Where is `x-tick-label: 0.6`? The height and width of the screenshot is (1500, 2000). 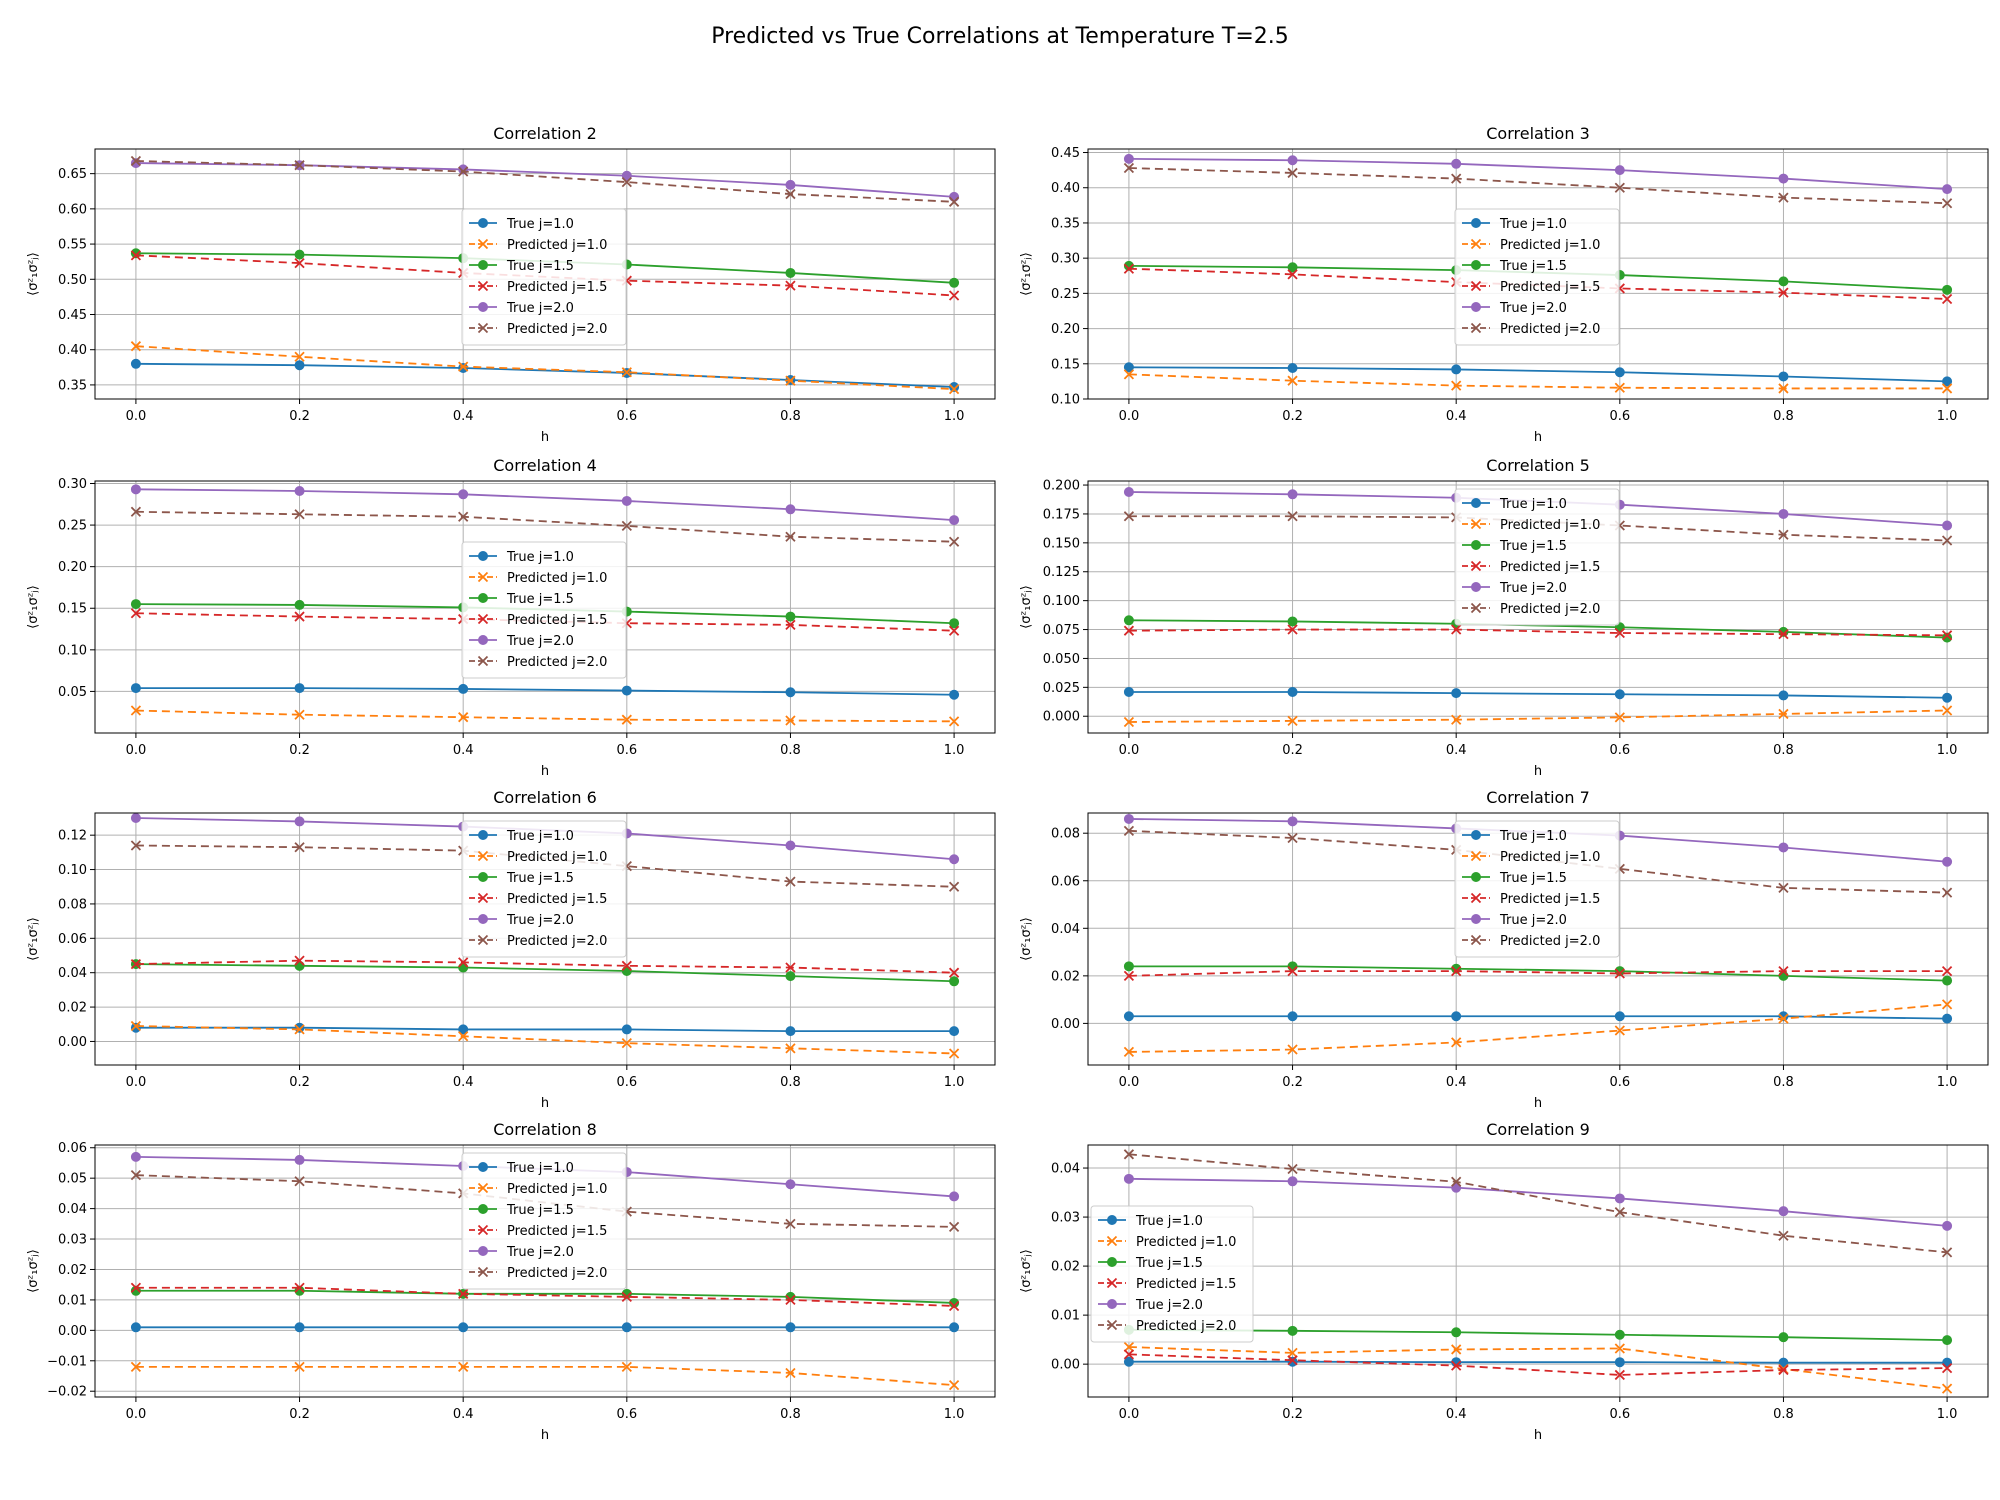 x-tick-label: 0.6 is located at coordinates (626, 1082).